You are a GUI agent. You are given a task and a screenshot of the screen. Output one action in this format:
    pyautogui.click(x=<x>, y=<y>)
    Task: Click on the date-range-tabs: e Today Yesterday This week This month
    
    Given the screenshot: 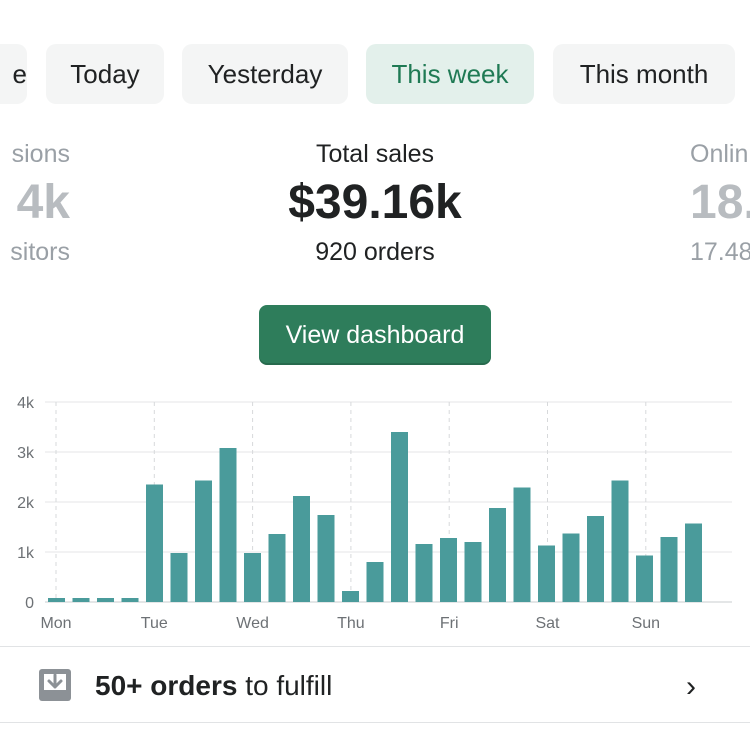 What is the action you would take?
    pyautogui.click(x=375, y=75)
    